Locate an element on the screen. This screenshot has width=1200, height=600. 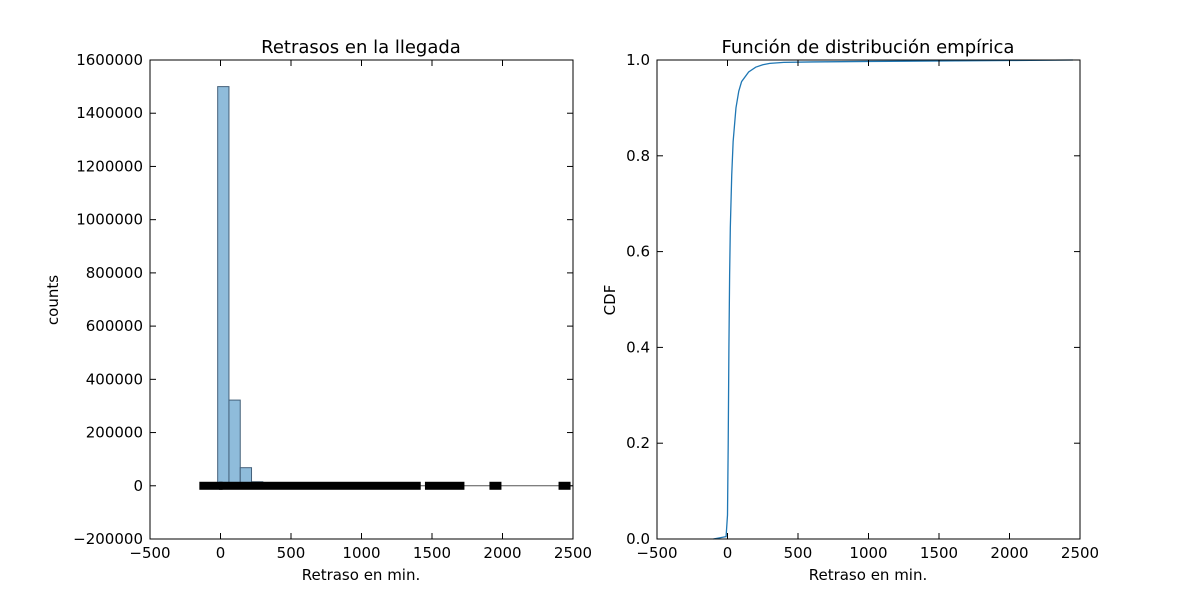
histogram0-ytick-label: 600000 is located at coordinates (114, 326).